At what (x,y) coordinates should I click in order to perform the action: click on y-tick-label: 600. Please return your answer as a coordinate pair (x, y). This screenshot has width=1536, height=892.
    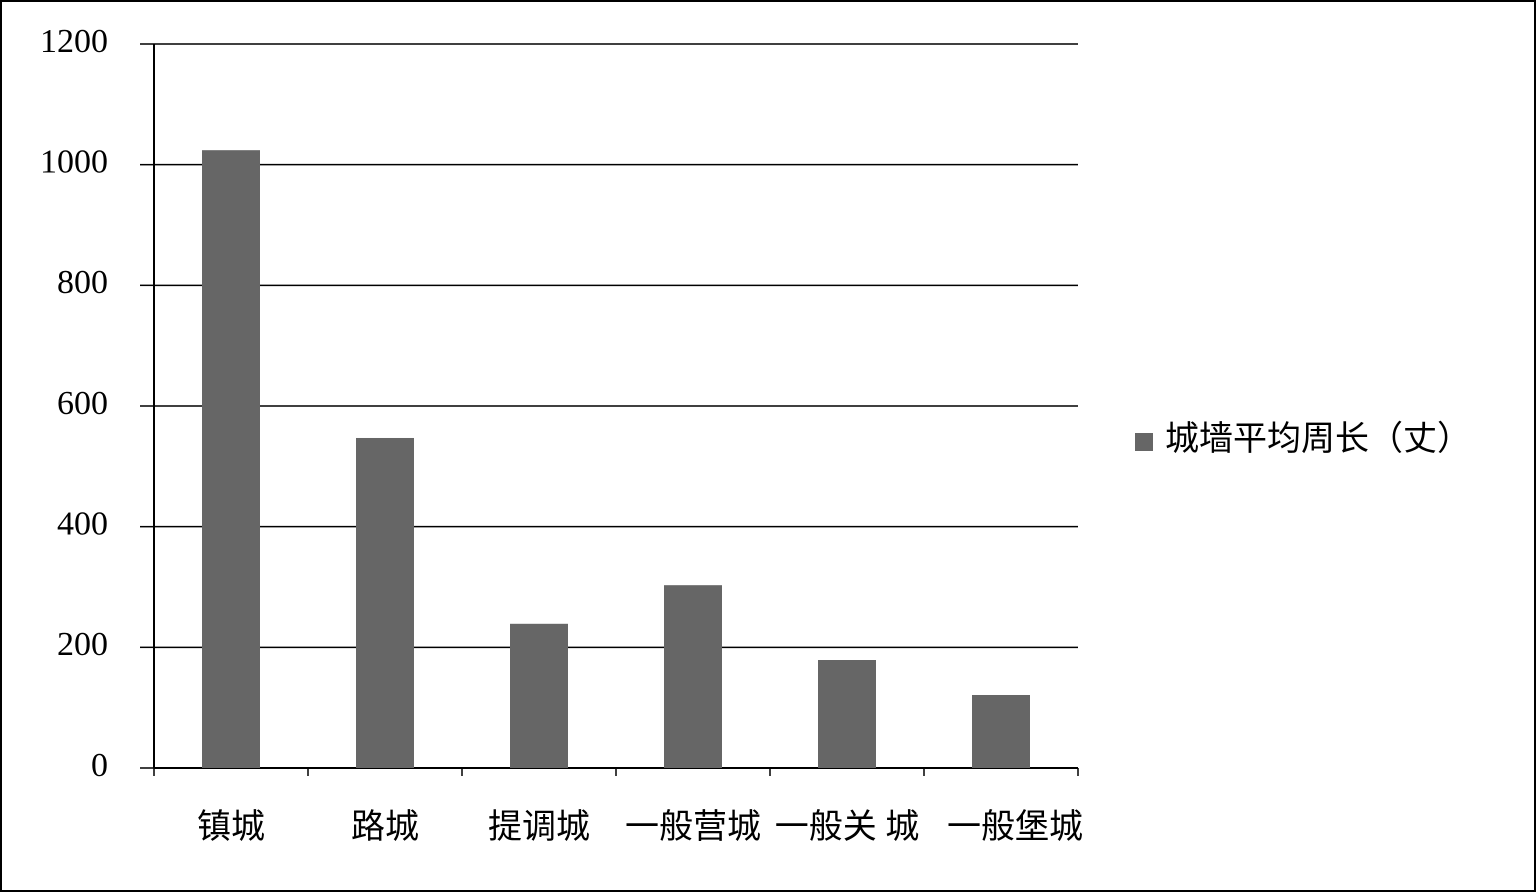
    Looking at the image, I should click on (82, 403).